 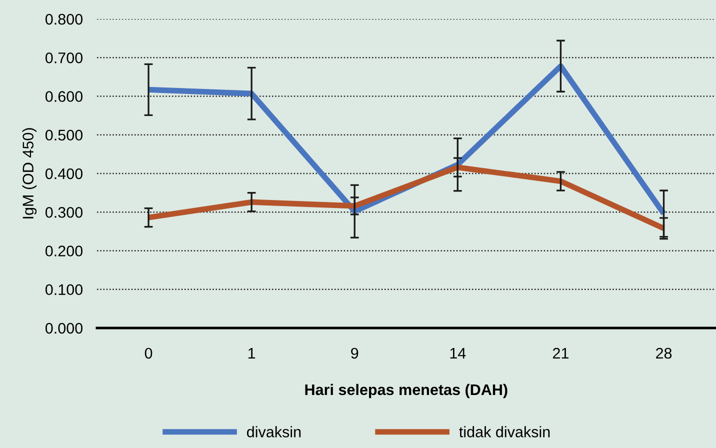 I want to click on y-tick-label: 0.100, so click(x=64, y=290).